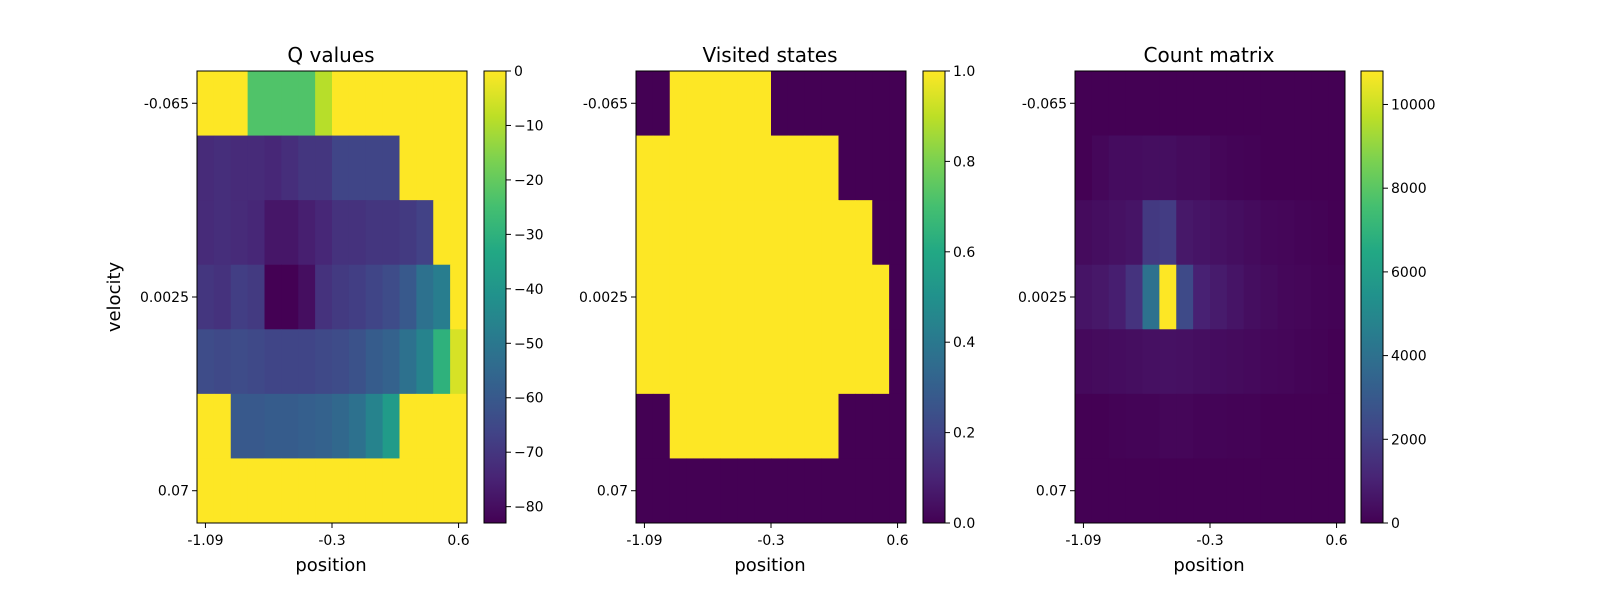 This screenshot has height=600, width=1600. Describe the element at coordinates (529, 181) in the screenshot. I see `colorbar-tick-label: −20` at that location.